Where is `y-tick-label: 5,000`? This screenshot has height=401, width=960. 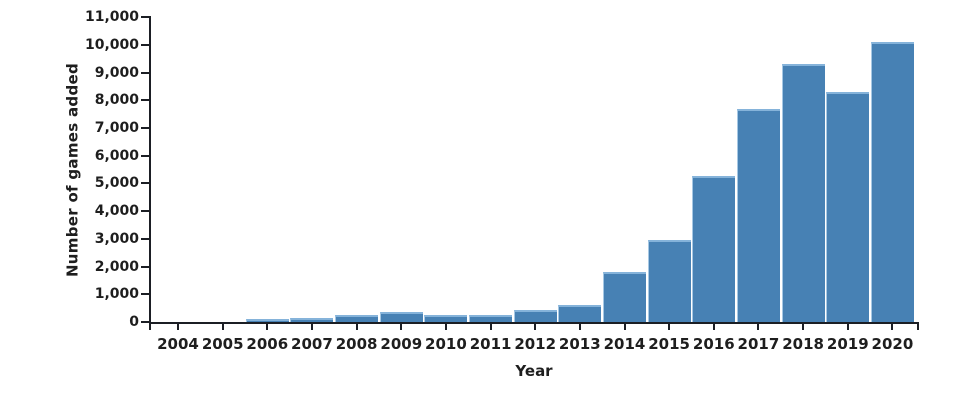 y-tick-label: 5,000 is located at coordinates (116, 183).